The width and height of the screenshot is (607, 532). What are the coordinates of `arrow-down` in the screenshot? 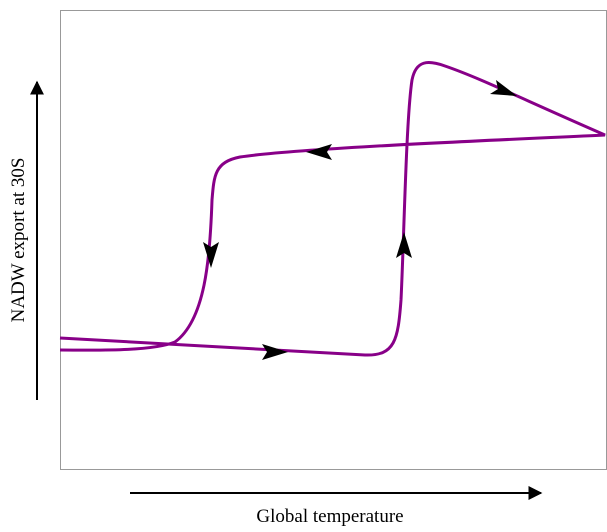 It's located at (211, 255).